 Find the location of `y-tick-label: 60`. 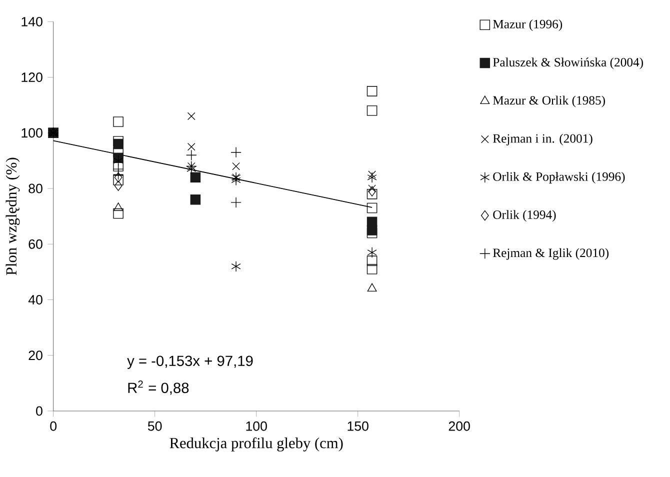

y-tick-label: 60 is located at coordinates (35, 244).